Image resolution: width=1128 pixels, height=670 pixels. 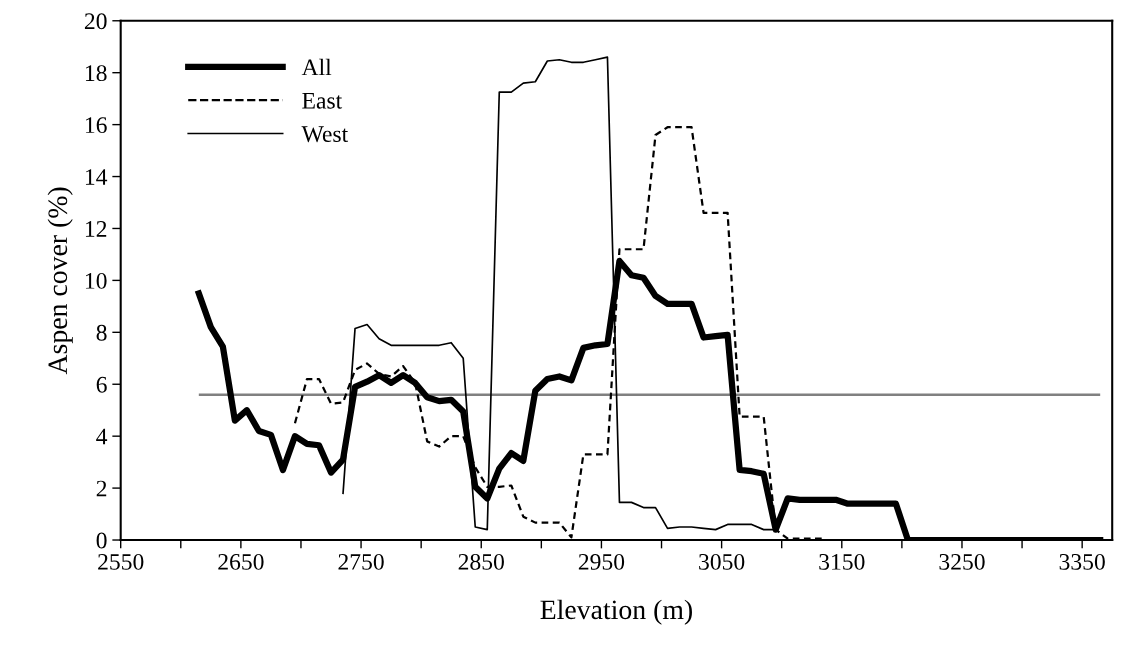 I want to click on y-tick-label: 8, so click(x=101, y=332).